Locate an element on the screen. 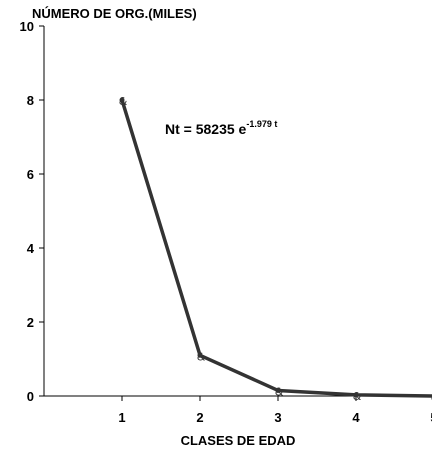  y-ticks: 0 2 4 6 8 10 is located at coordinates (32, 211).